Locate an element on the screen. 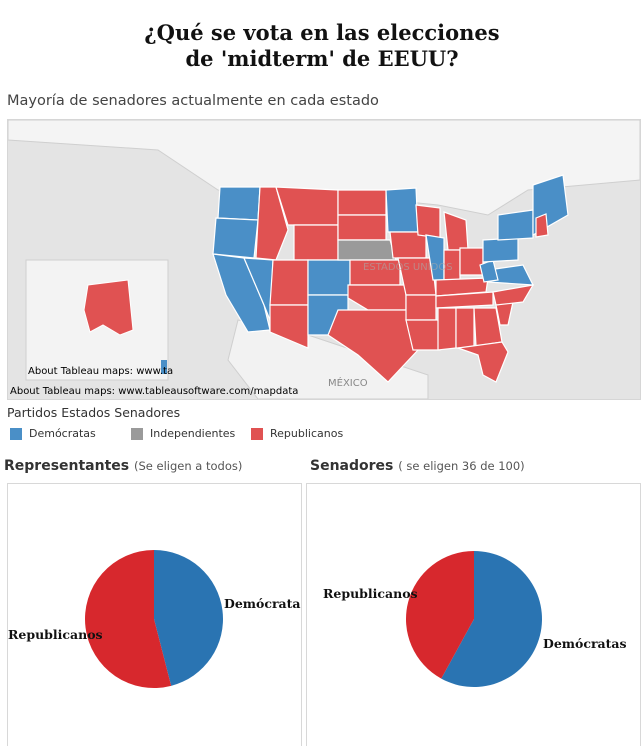 The image size is (644, 751). label-mexico: MÉXICO is located at coordinates (348, 382).